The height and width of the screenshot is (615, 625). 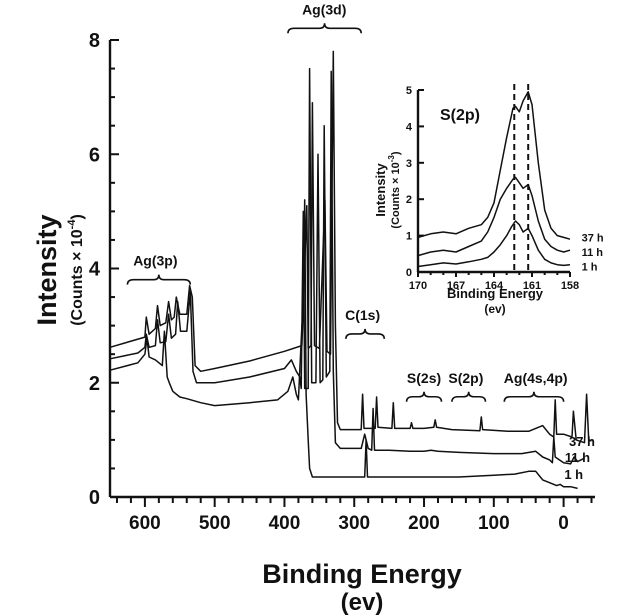 I want to click on inset-x-tick-label: 161, so click(x=532, y=286).